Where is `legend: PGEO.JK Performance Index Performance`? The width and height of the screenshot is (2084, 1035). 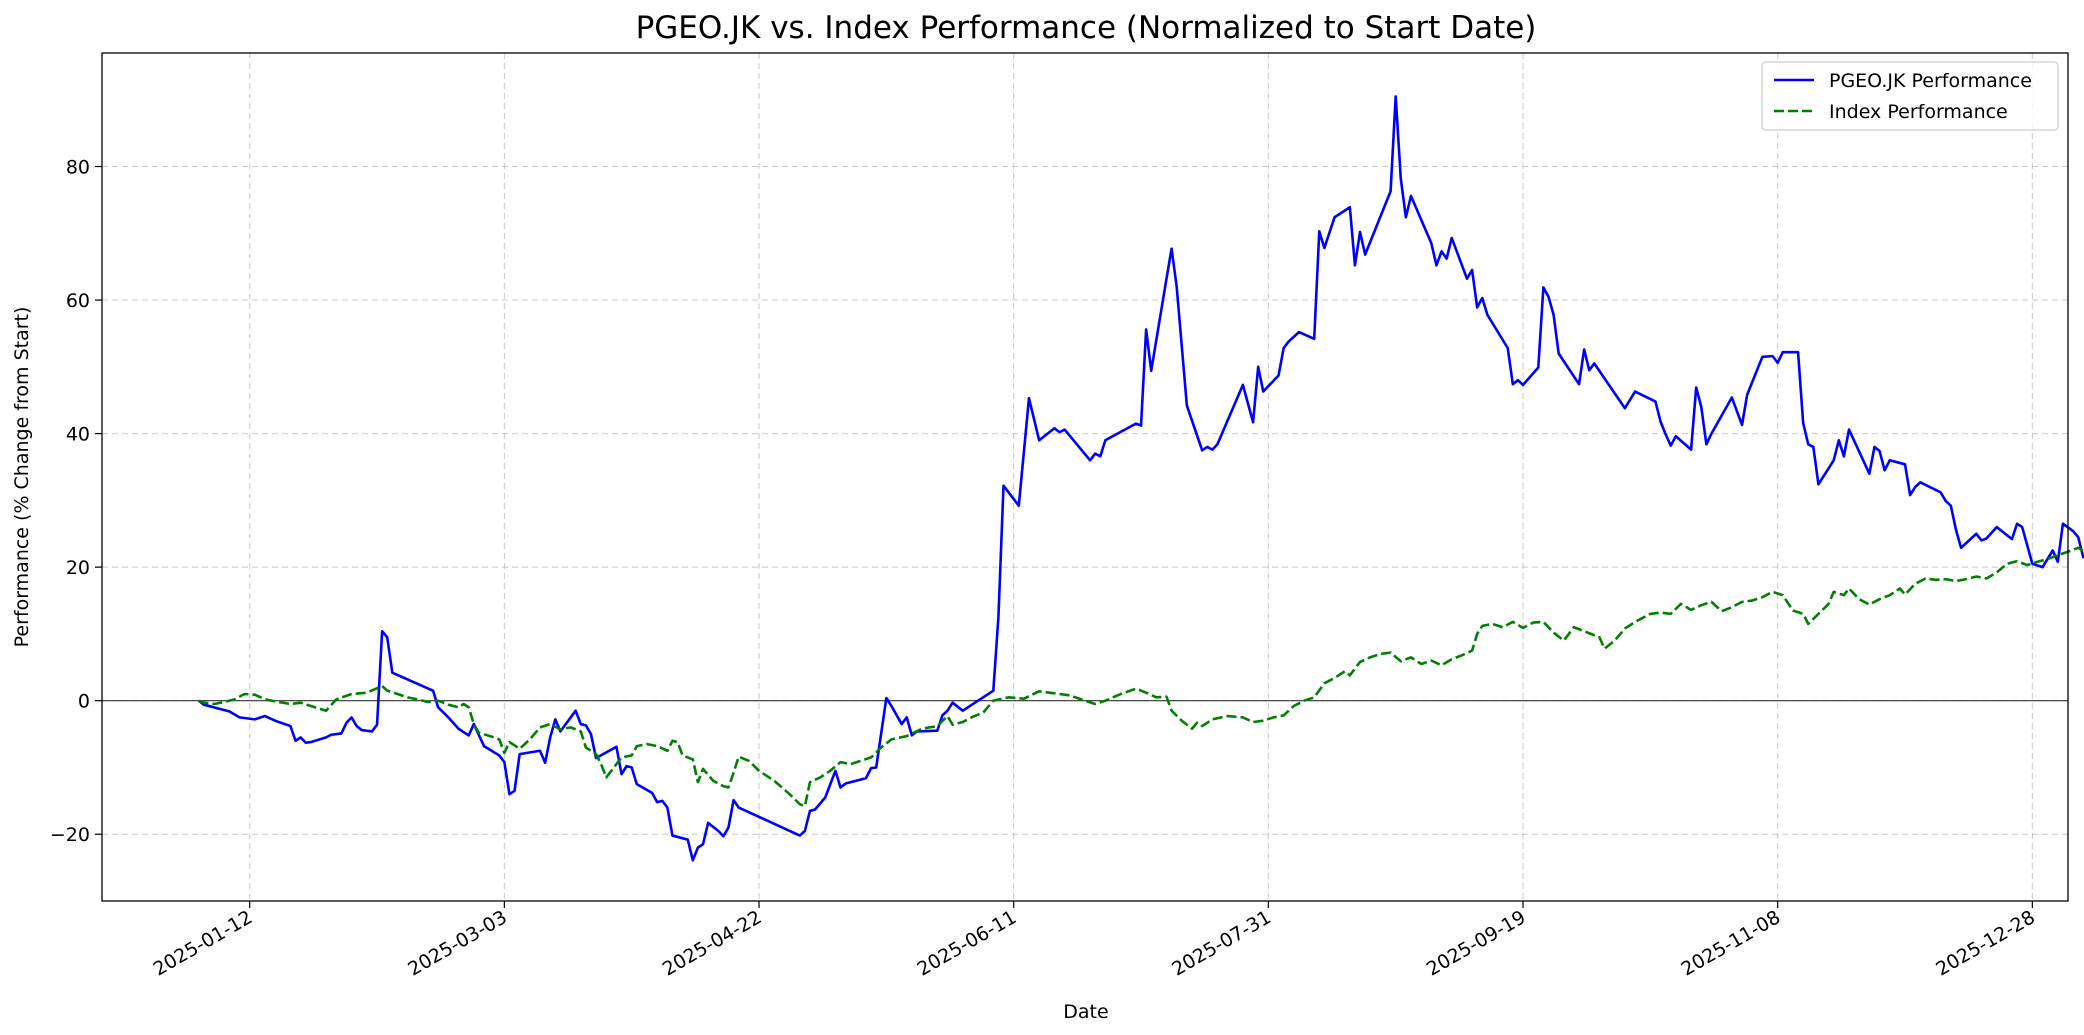
legend: PGEO.JK Performance Index Performance is located at coordinates (1910, 96).